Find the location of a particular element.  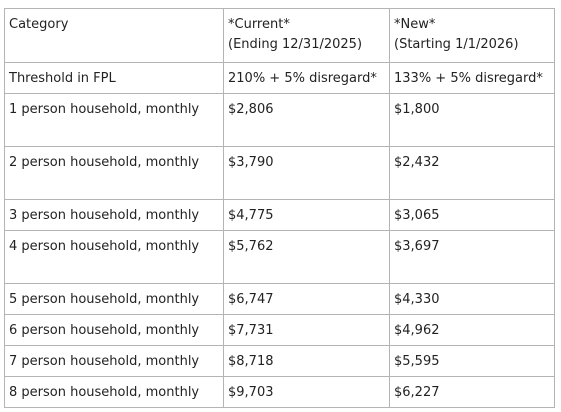

header-current: *Current* (Ending 12/31/2025) is located at coordinates (306, 35).